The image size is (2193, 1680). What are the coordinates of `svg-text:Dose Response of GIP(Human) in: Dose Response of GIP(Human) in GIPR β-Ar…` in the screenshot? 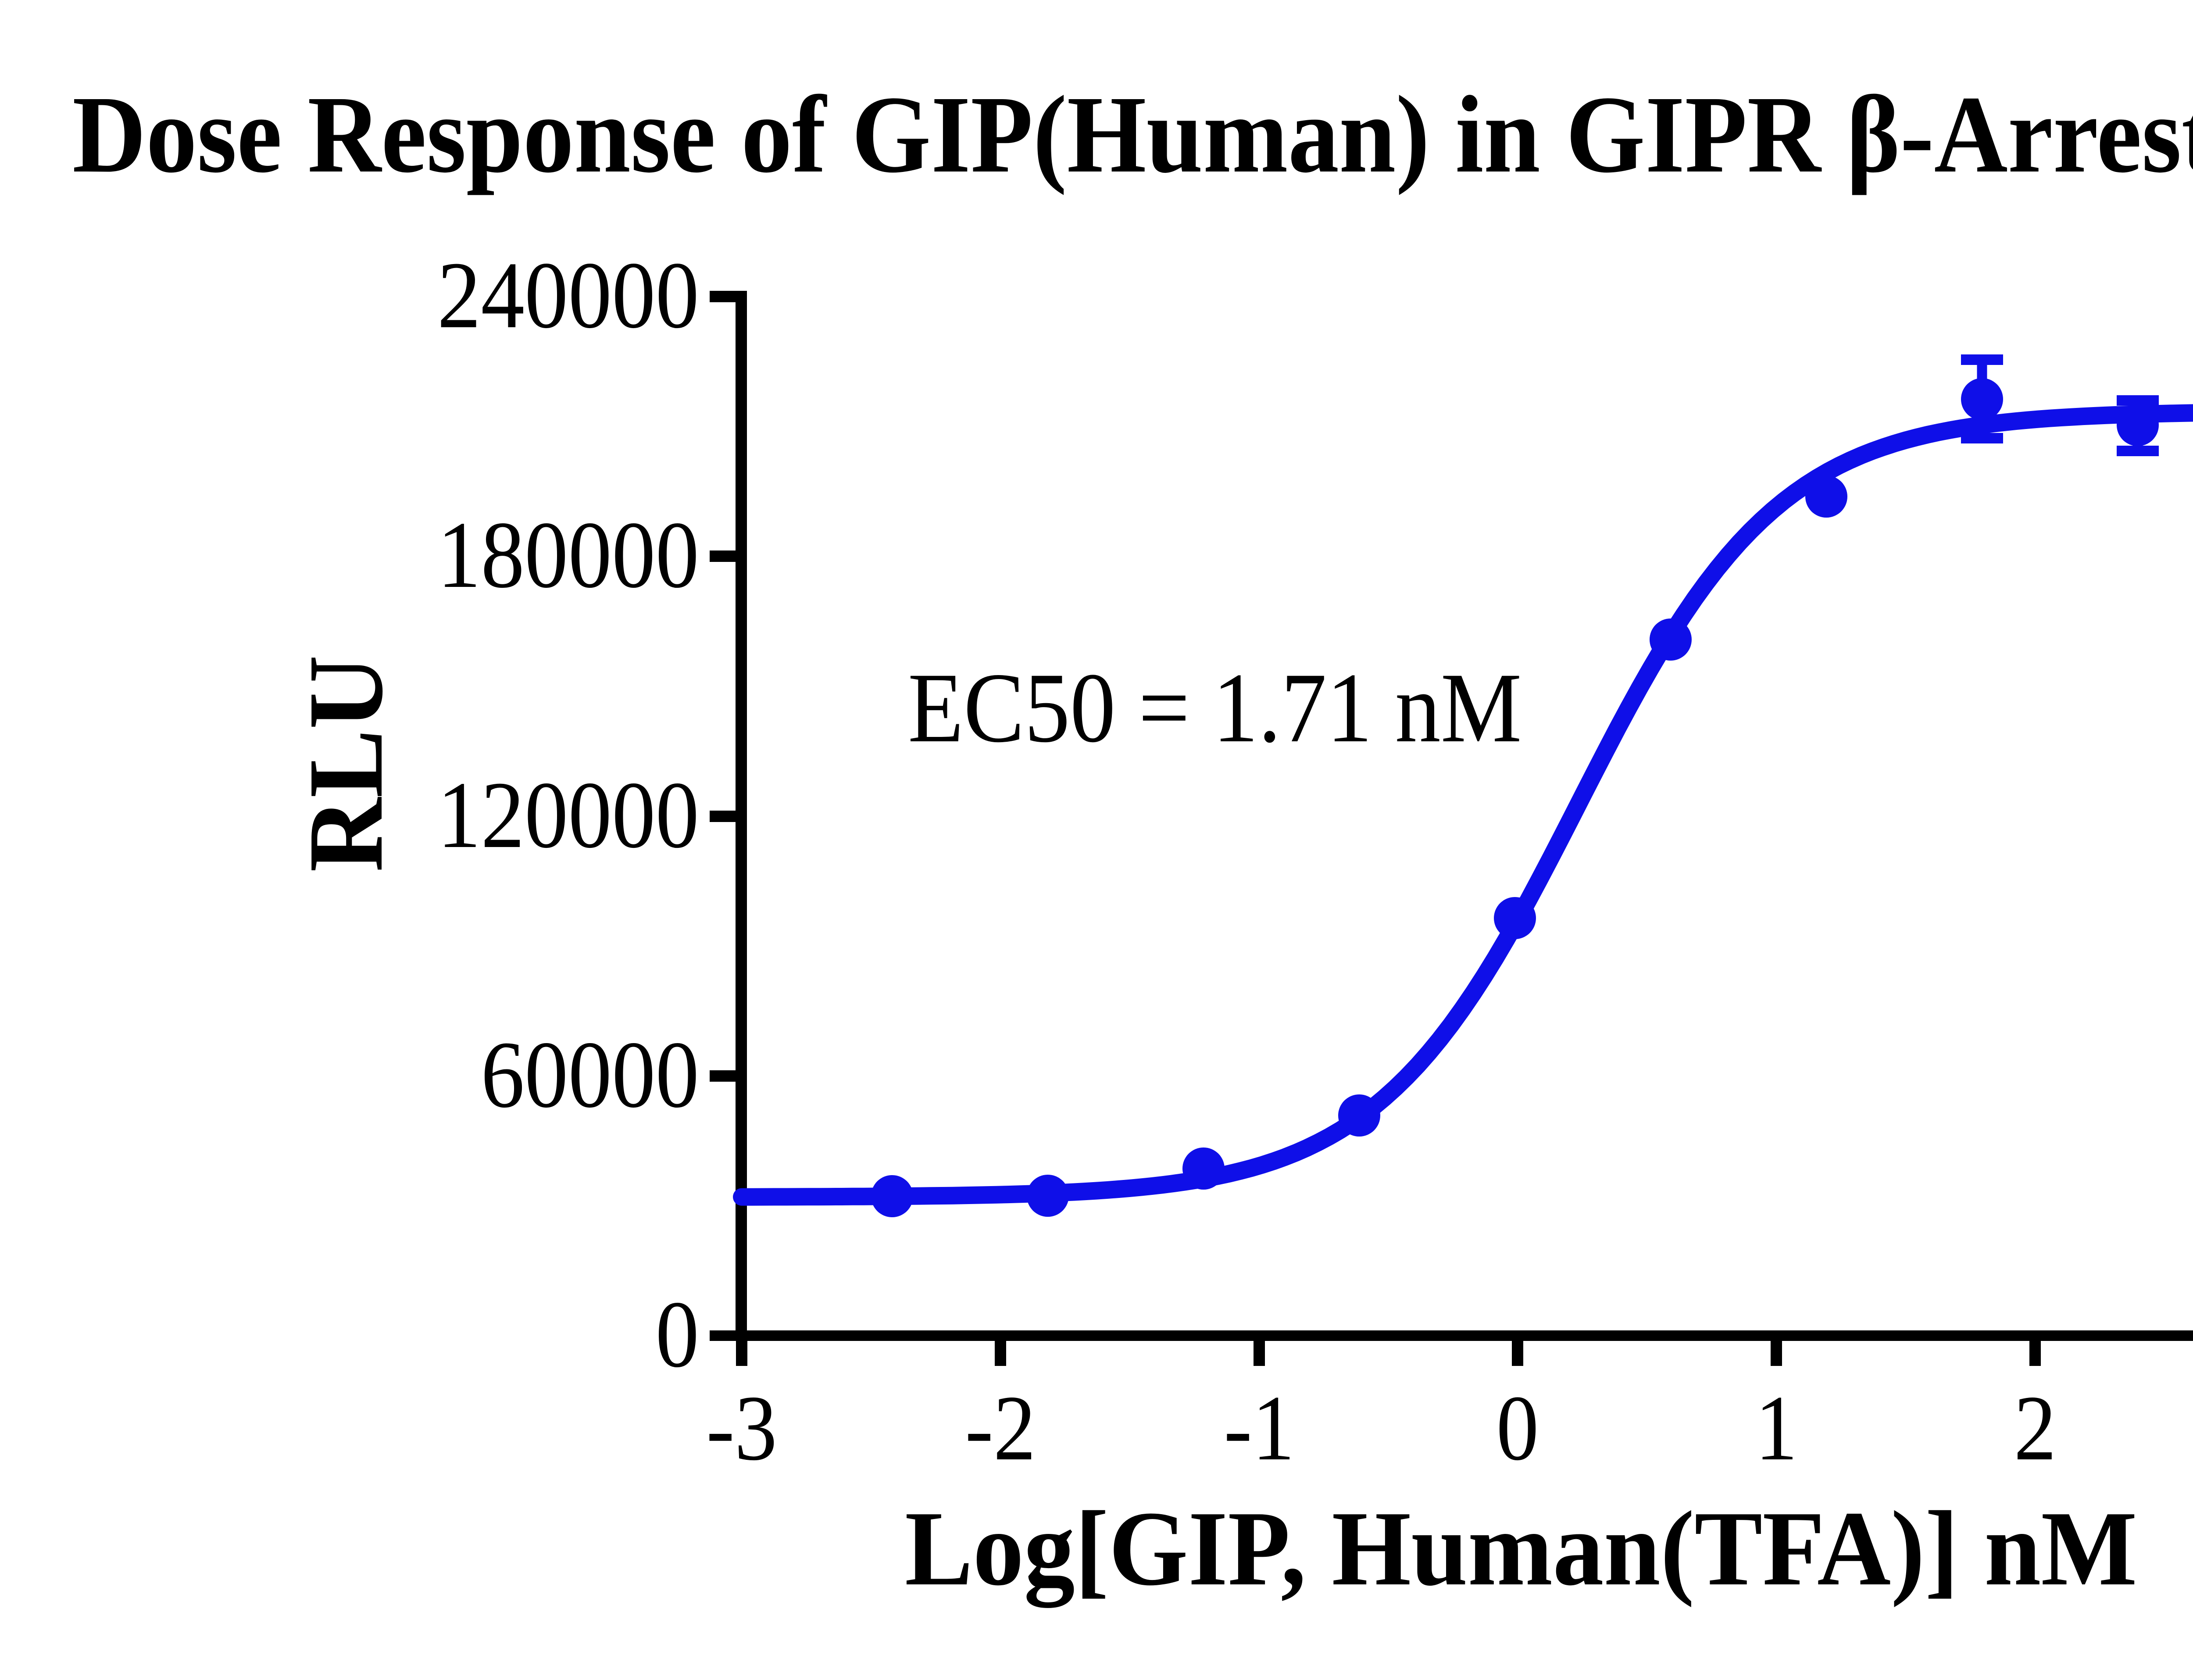 It's located at (1132, 131).